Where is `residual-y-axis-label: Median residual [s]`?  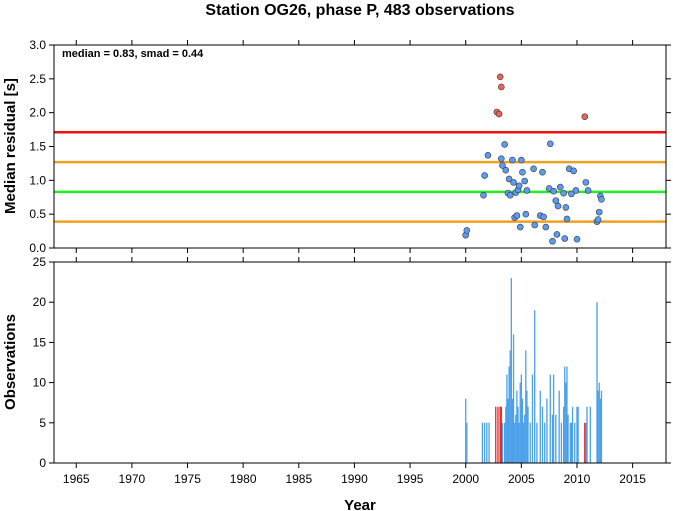 residual-y-axis-label: Median residual [s] is located at coordinates (10, 146).